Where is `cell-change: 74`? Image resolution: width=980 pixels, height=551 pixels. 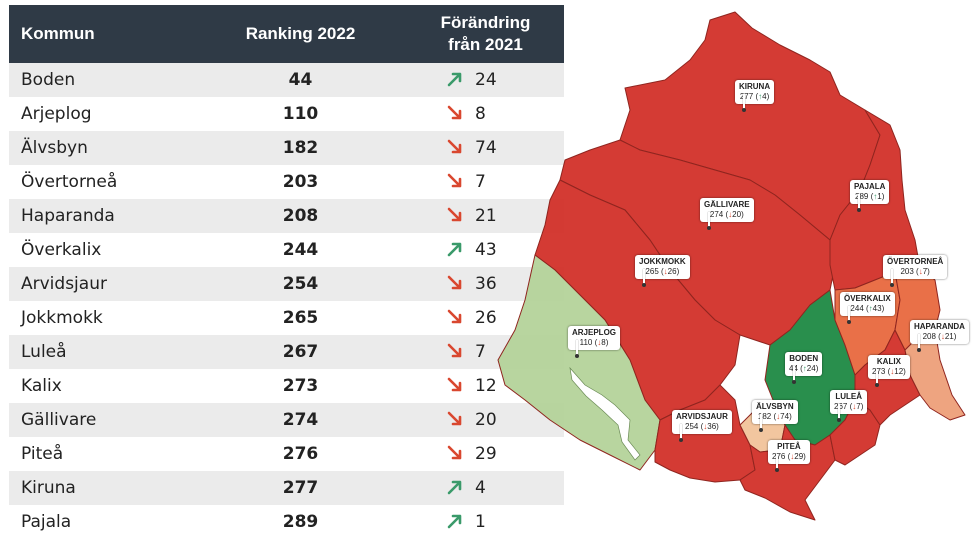 cell-change: 74 is located at coordinates (485, 148).